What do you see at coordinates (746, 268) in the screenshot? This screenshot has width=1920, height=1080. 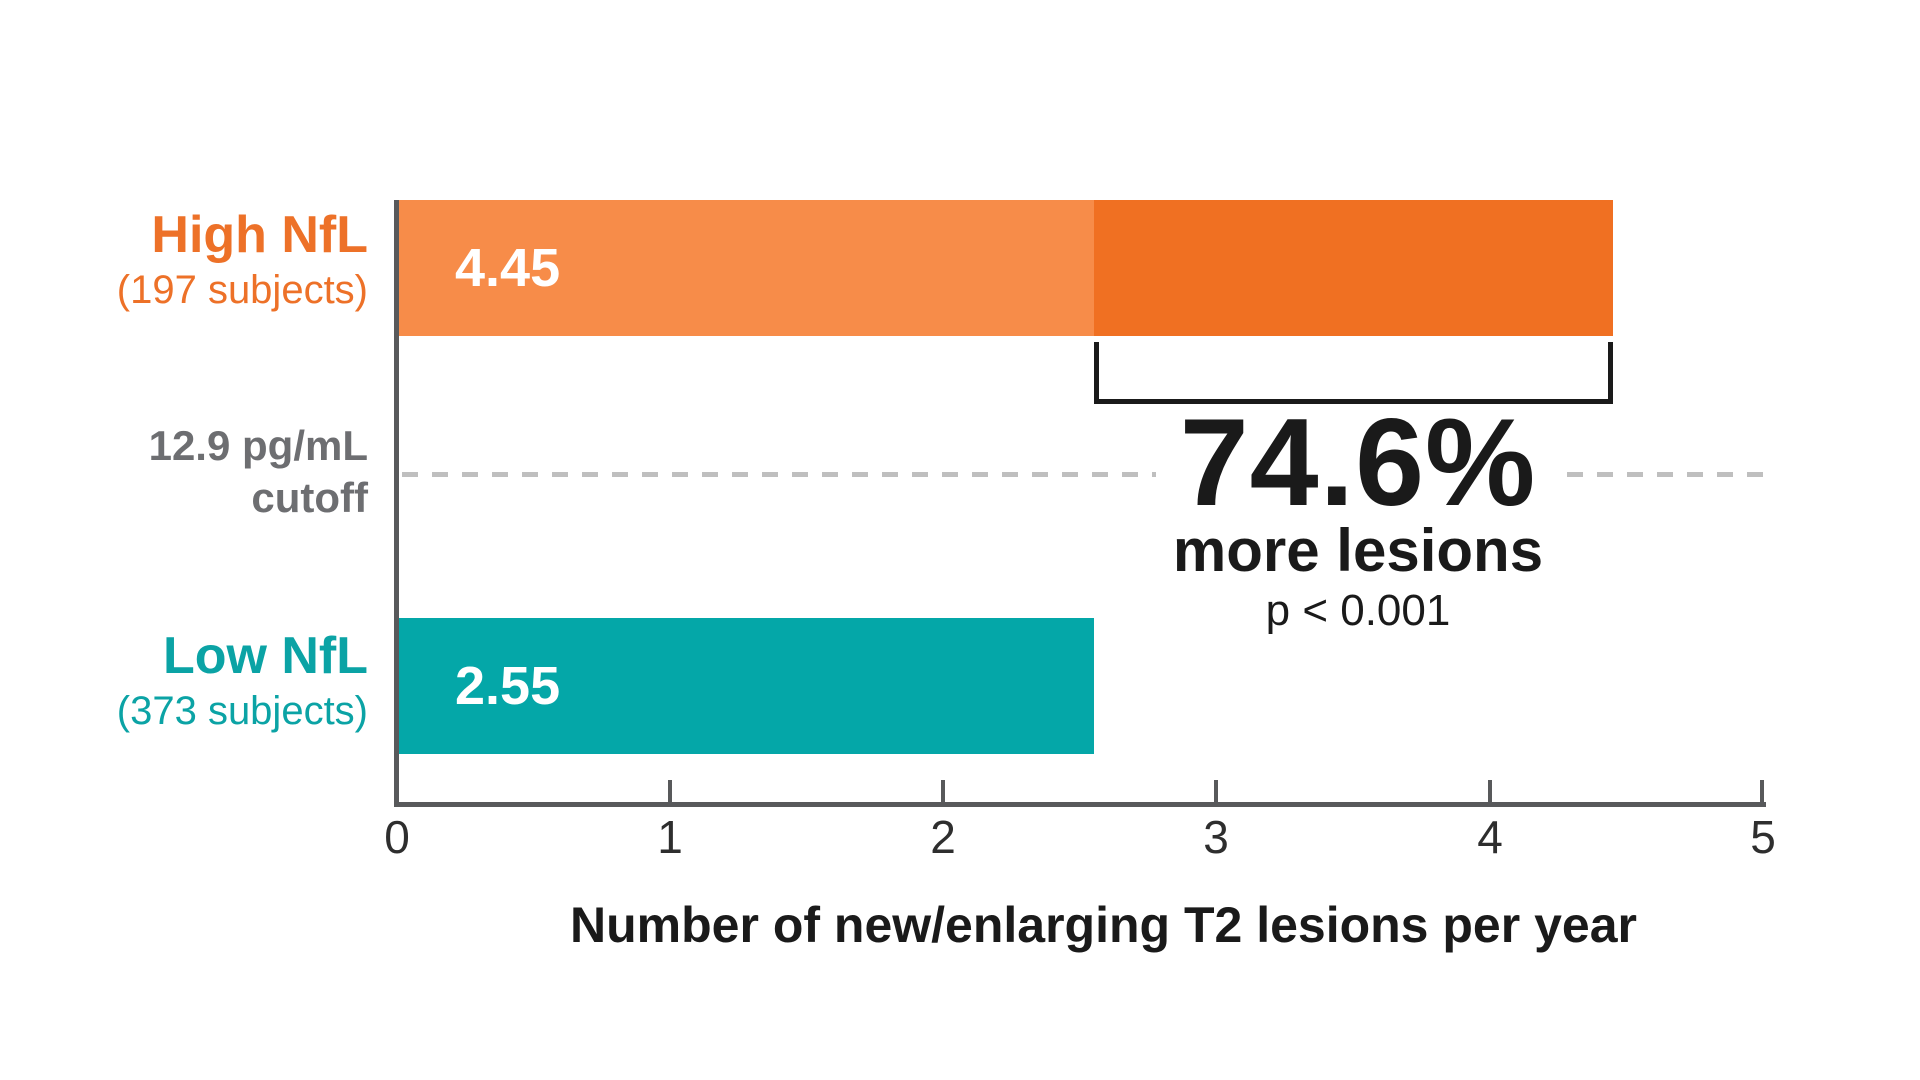 I see `high-nfl-bar-base-segment` at bounding box center [746, 268].